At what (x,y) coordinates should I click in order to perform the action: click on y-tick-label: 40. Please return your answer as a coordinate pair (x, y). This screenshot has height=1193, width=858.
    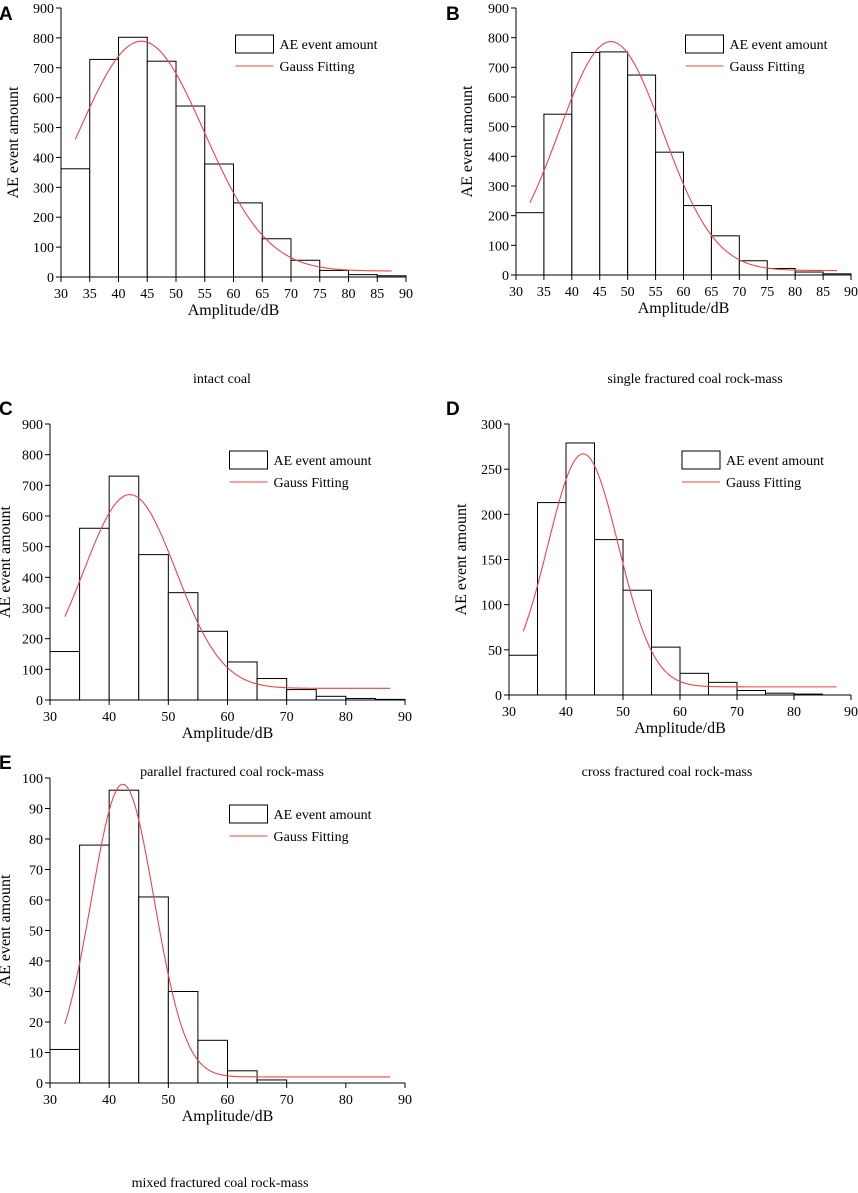
    Looking at the image, I should click on (36, 962).